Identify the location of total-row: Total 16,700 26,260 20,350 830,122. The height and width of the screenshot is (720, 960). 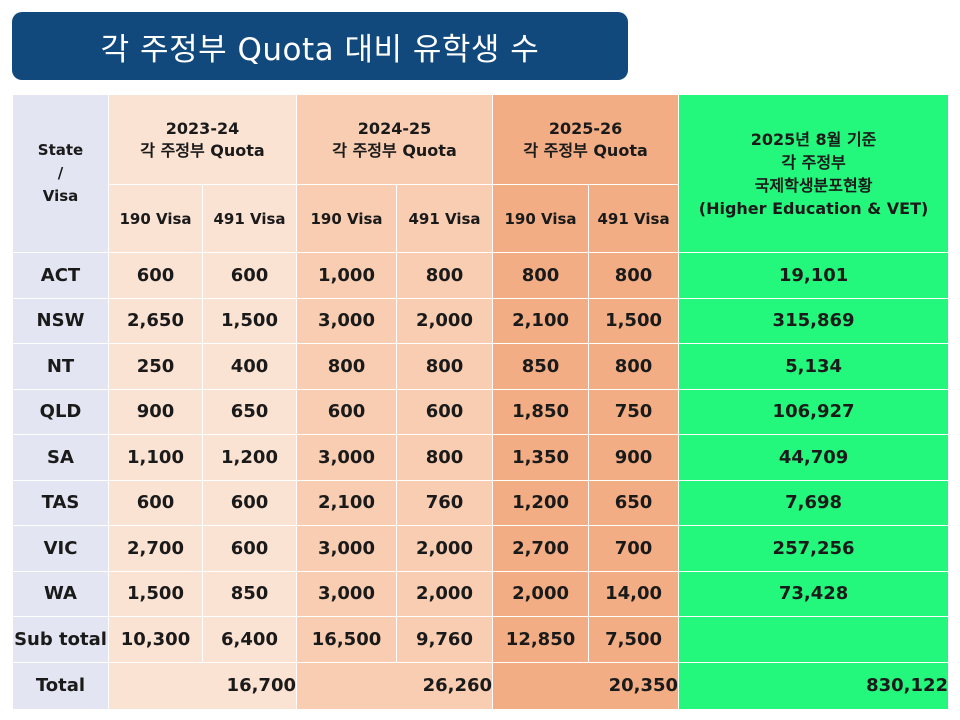
(481, 685).